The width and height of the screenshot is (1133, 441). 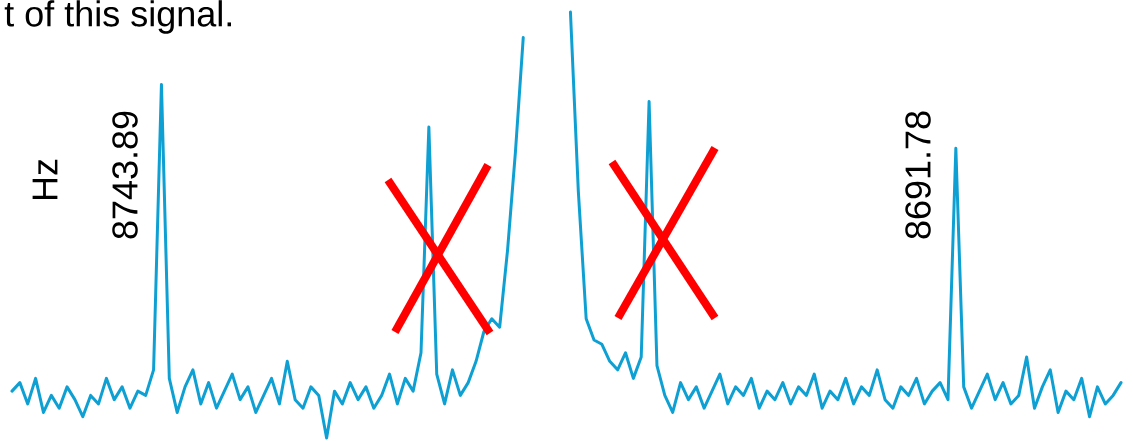 I want to click on annotation: Hz, so click(x=45, y=179).